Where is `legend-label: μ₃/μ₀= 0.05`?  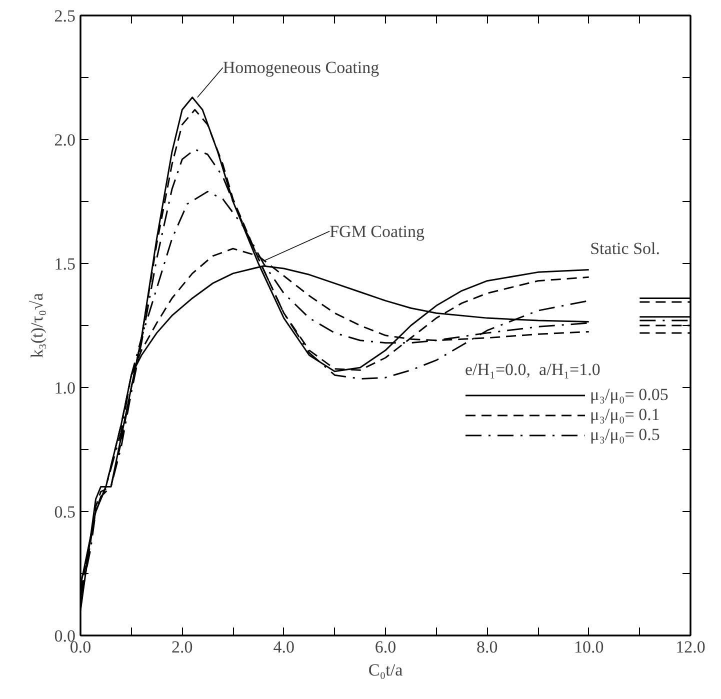 legend-label: μ₃/μ₀= 0.05 is located at coordinates (629, 395).